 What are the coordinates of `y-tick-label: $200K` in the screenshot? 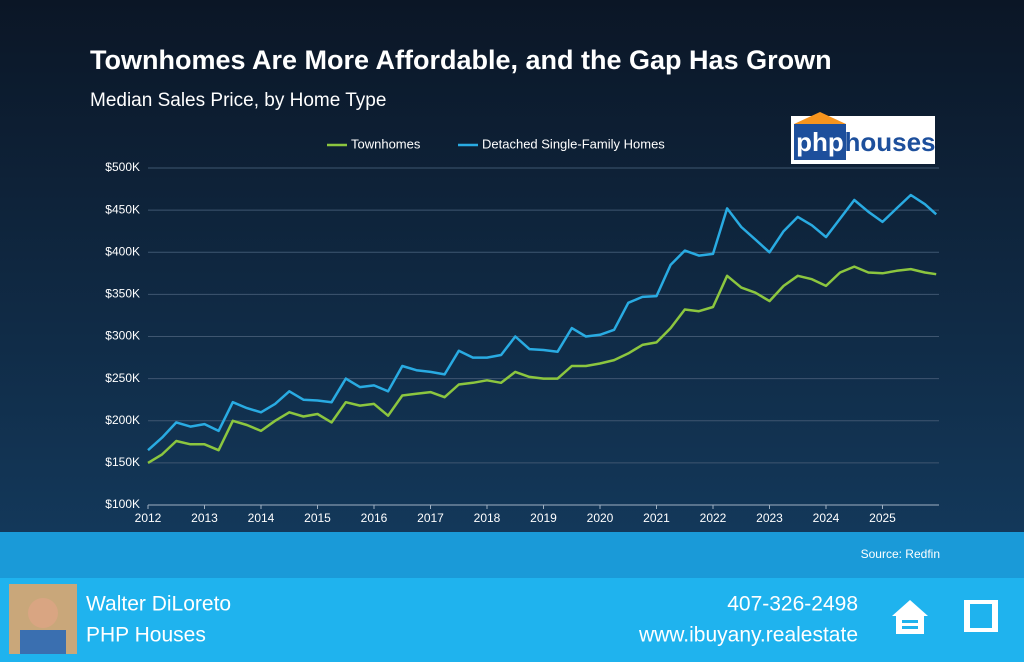 It's located at (122, 420).